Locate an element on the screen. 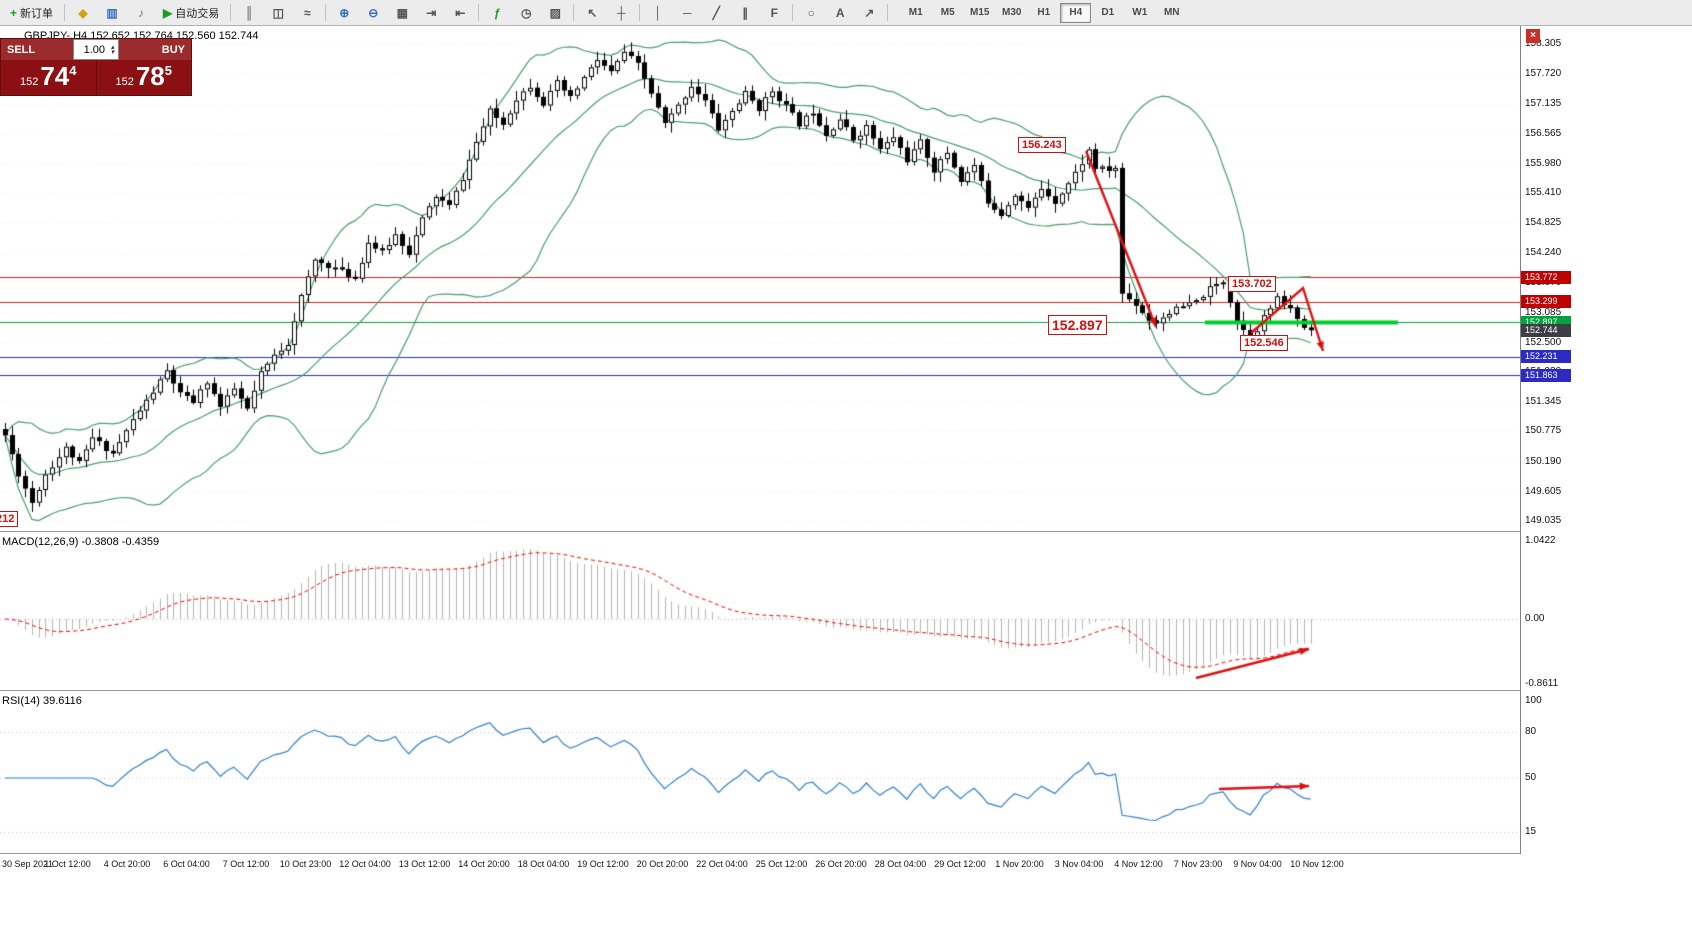 Image resolution: width=1692 pixels, height=940 pixels. time-axis-label: 22 Oct 04:00 is located at coordinates (722, 864).